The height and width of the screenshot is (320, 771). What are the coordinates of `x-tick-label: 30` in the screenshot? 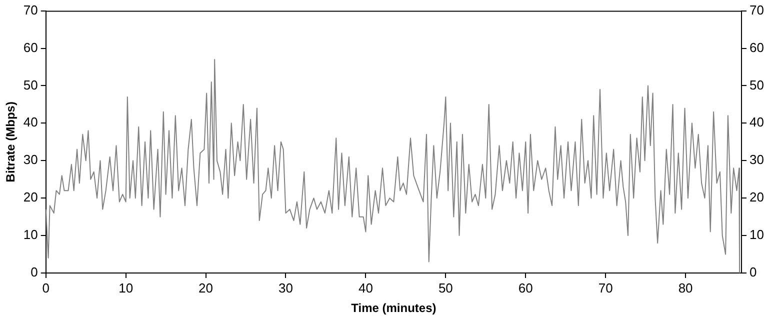 It's located at (285, 288).